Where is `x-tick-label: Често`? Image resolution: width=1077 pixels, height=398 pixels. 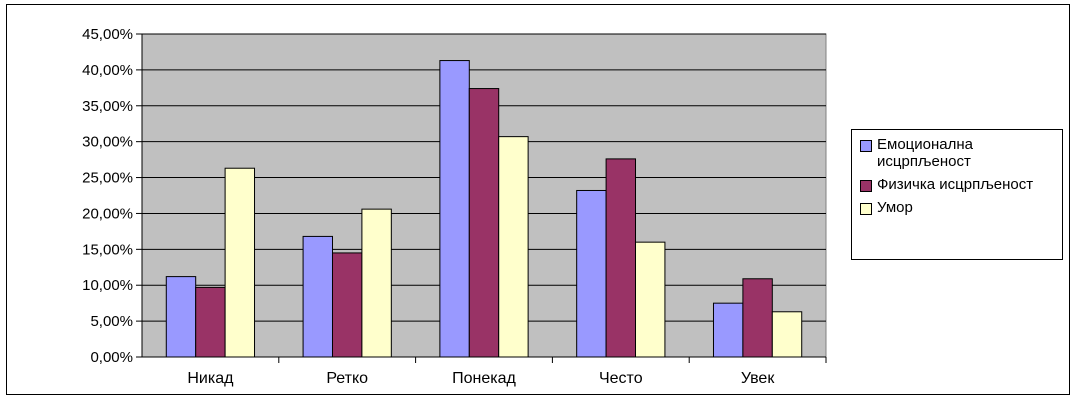 x-tick-label: Често is located at coordinates (621, 378).